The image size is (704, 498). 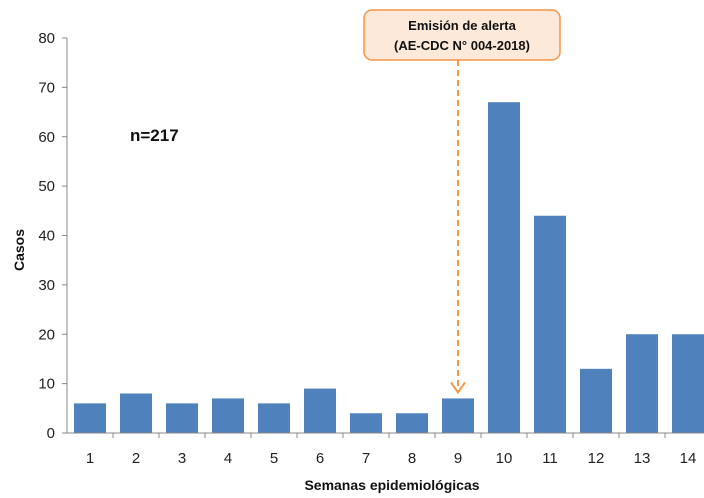 What do you see at coordinates (320, 458) in the screenshot?
I see `x-tick-label-6: 6` at bounding box center [320, 458].